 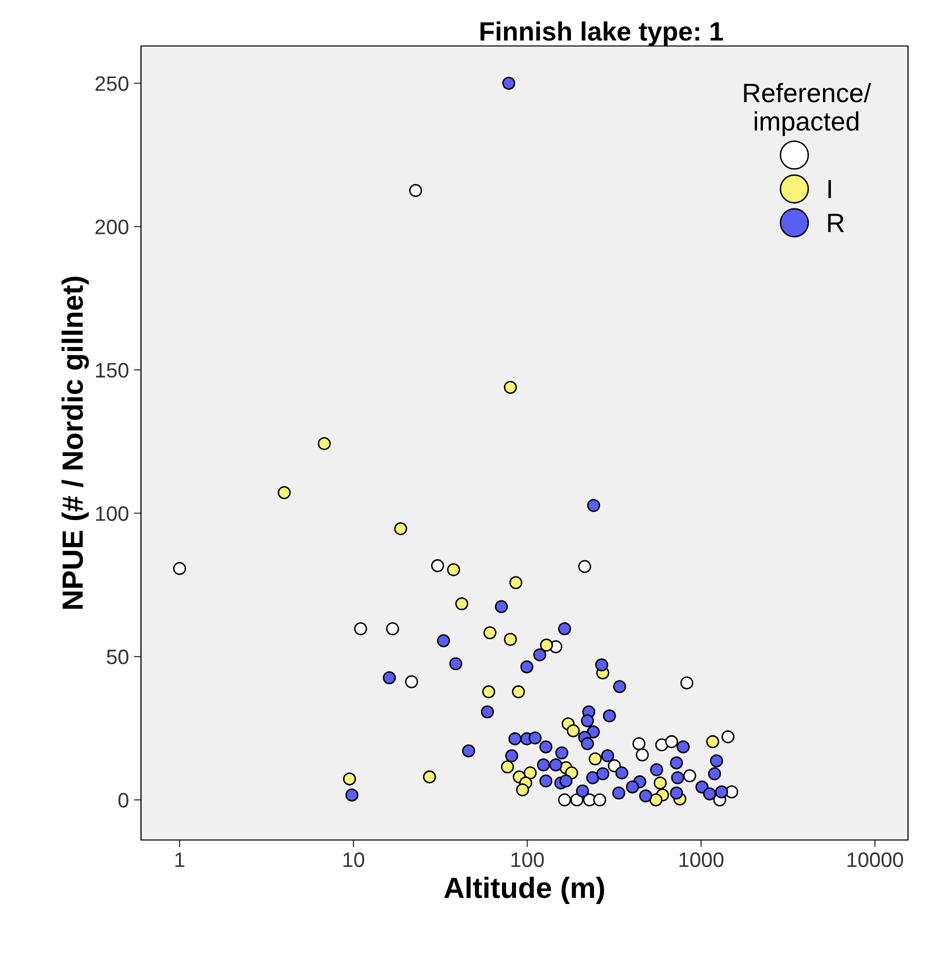 I want to click on x-axis-title: Altitude (m), so click(x=524, y=890).